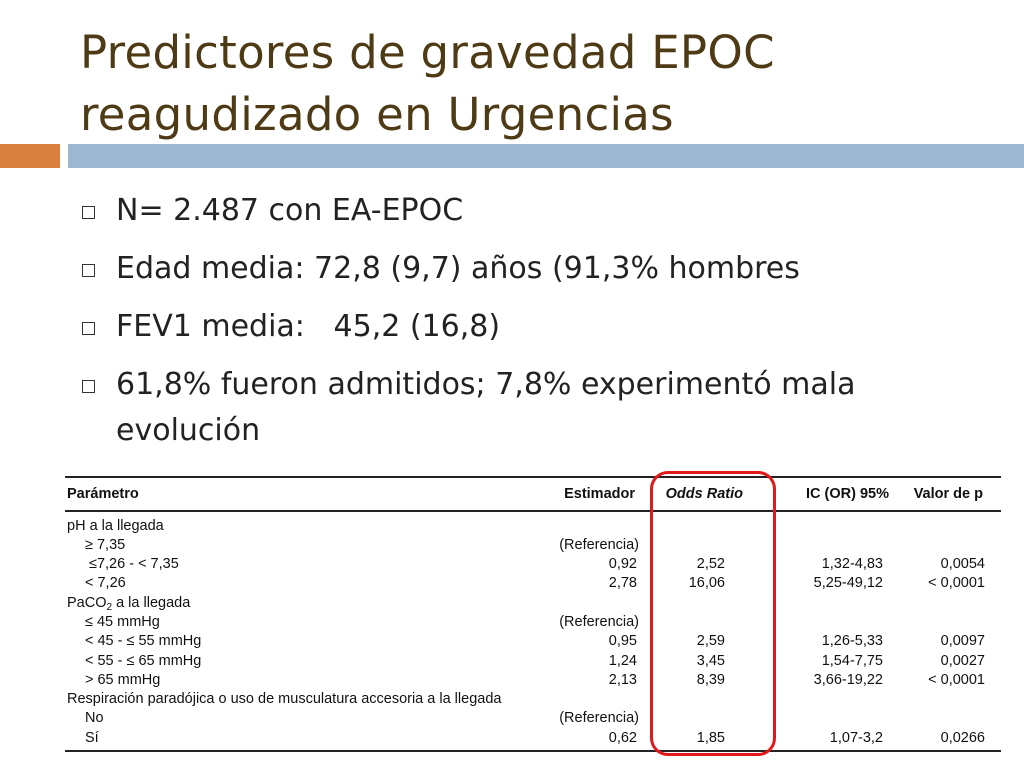 Image resolution: width=1024 pixels, height=768 pixels. Describe the element at coordinates (533, 622) in the screenshot. I see `table-row: ≤ 45 mmHg (Referencia)` at that location.